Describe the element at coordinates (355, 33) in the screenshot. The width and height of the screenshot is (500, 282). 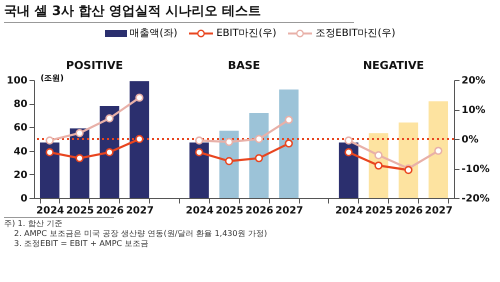
I see `legend-label: 조정EBIT마진(우)` at that location.